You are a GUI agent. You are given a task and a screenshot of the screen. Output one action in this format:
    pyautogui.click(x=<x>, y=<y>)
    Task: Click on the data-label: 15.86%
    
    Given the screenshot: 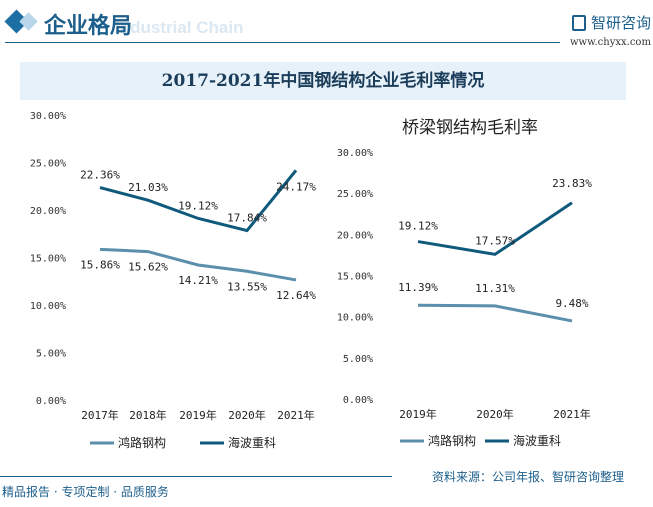 What is the action you would take?
    pyautogui.click(x=100, y=264)
    